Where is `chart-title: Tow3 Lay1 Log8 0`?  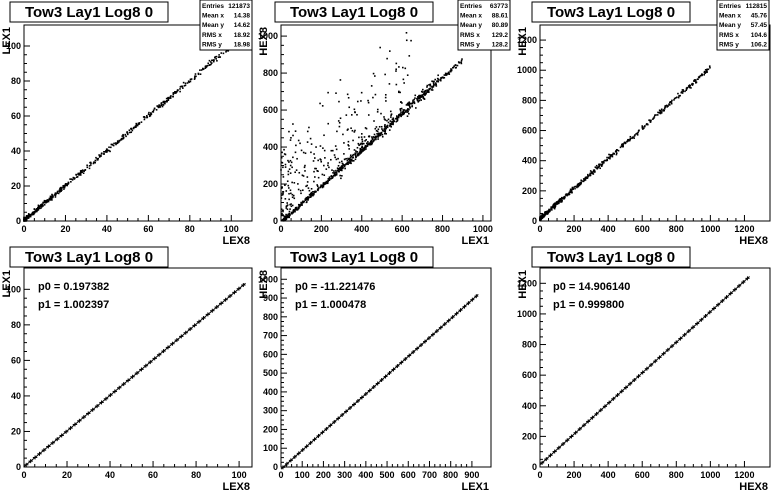 chart-title: Tow3 Lay1 Log8 0 is located at coordinates (354, 257).